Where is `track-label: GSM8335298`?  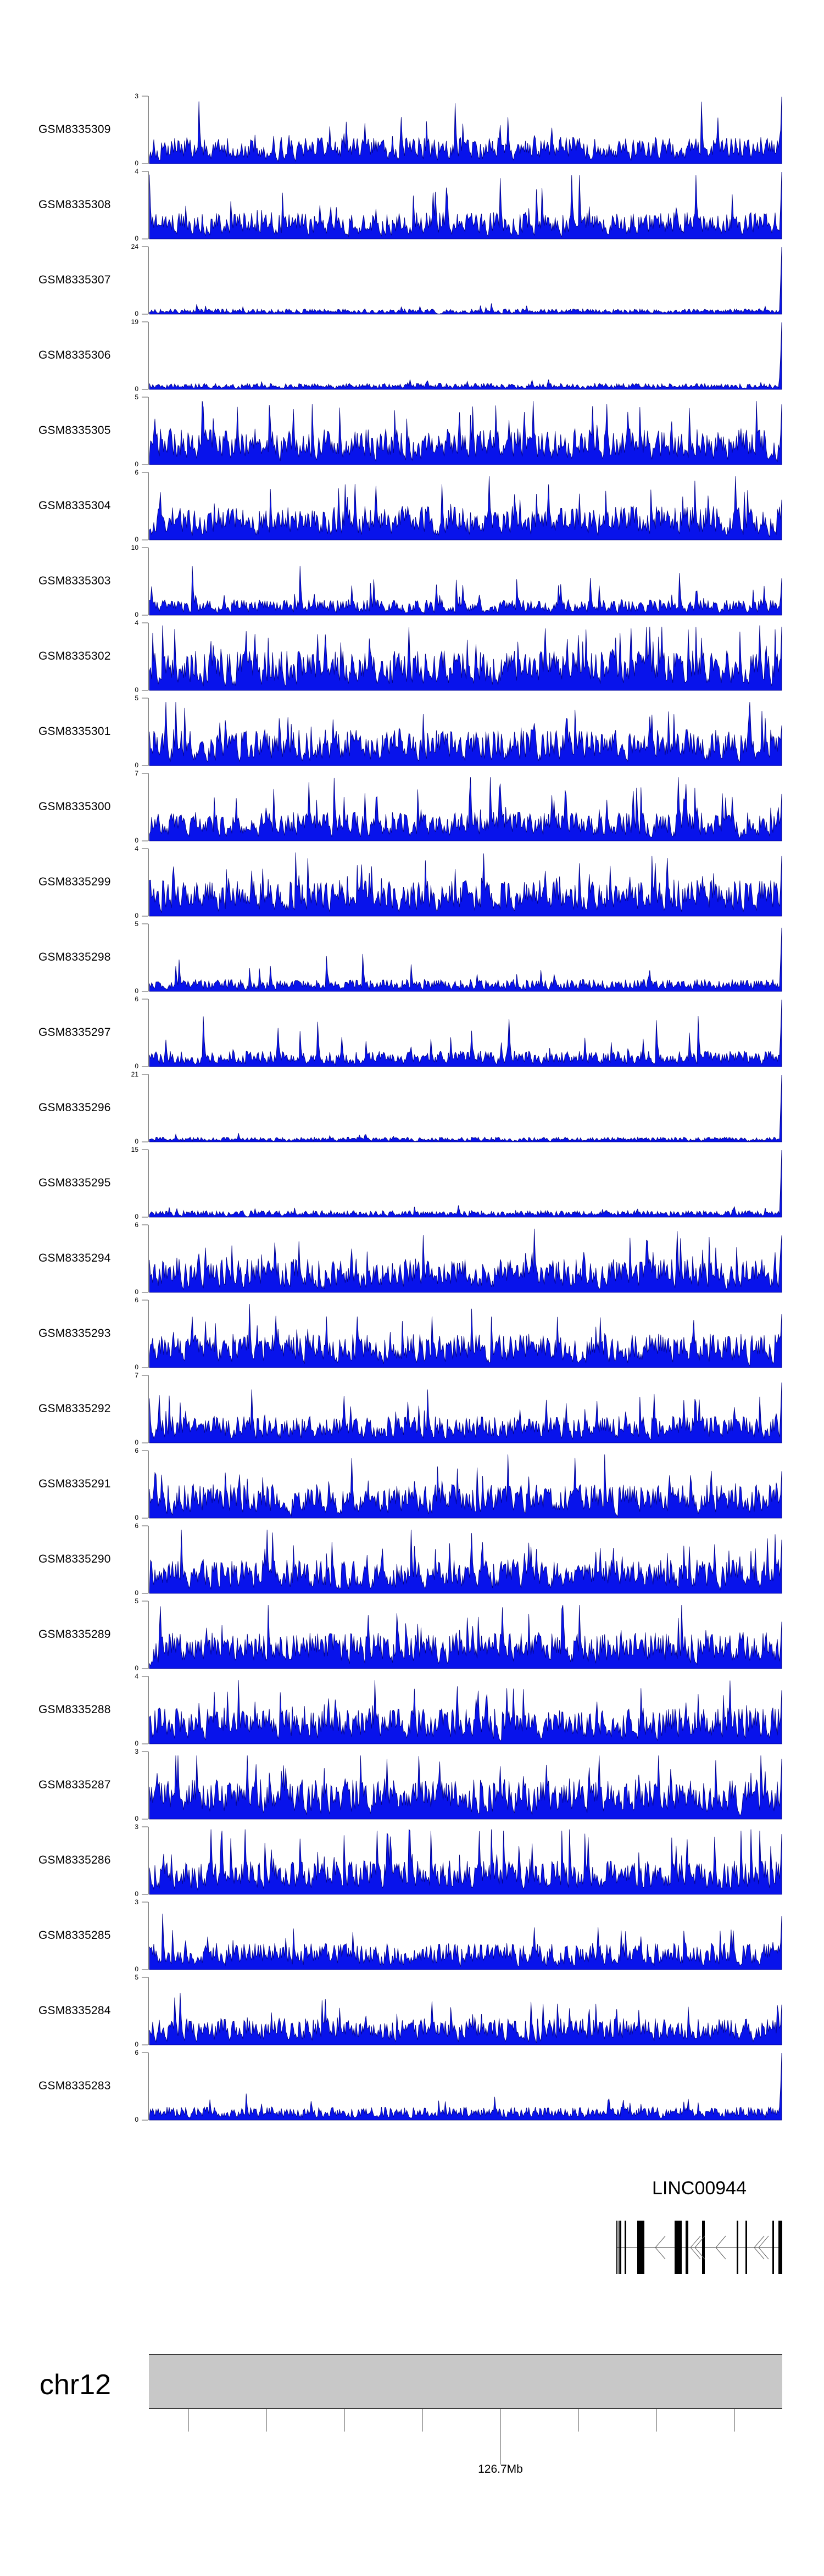
track-label: GSM8335298 is located at coordinates (75, 957).